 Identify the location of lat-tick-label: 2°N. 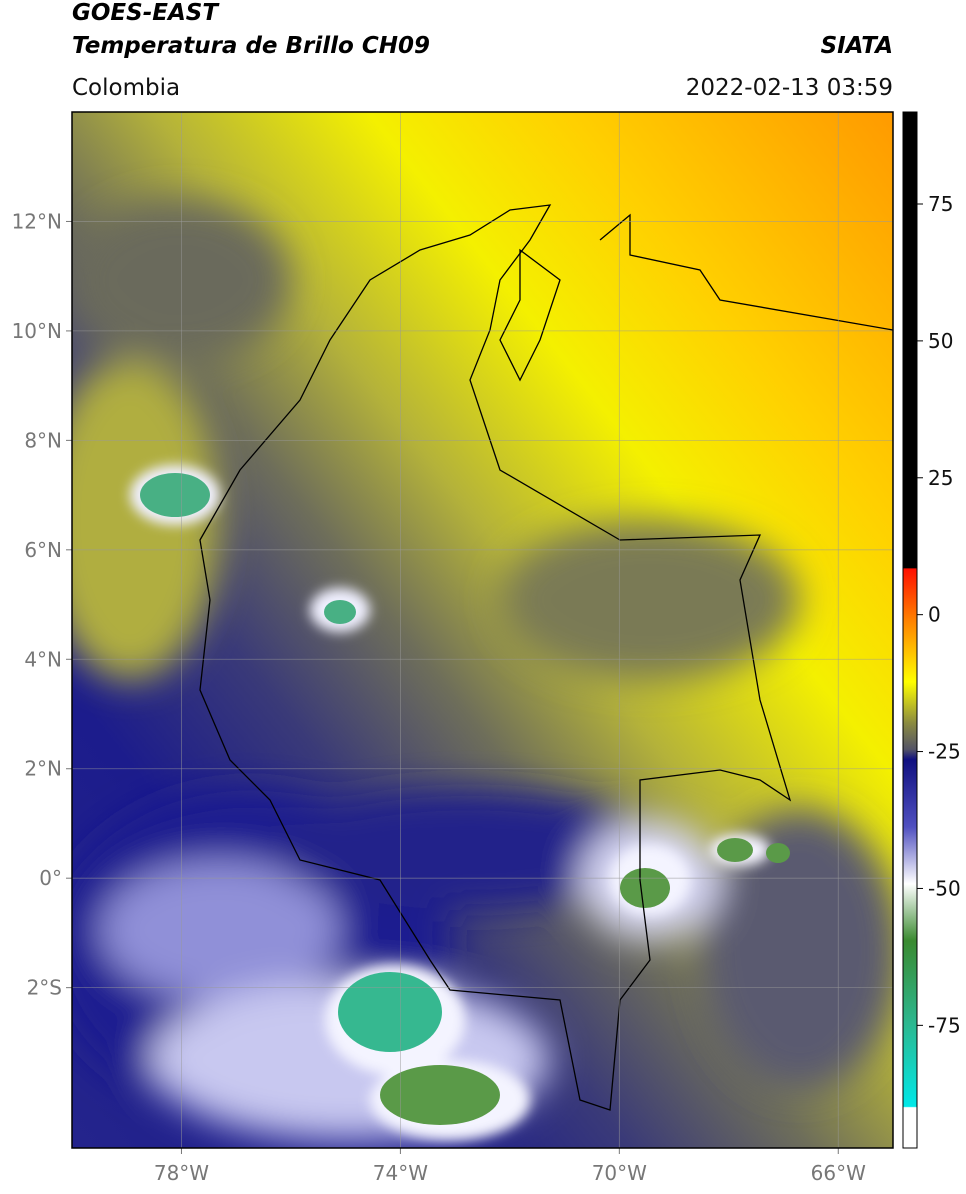
(43, 769).